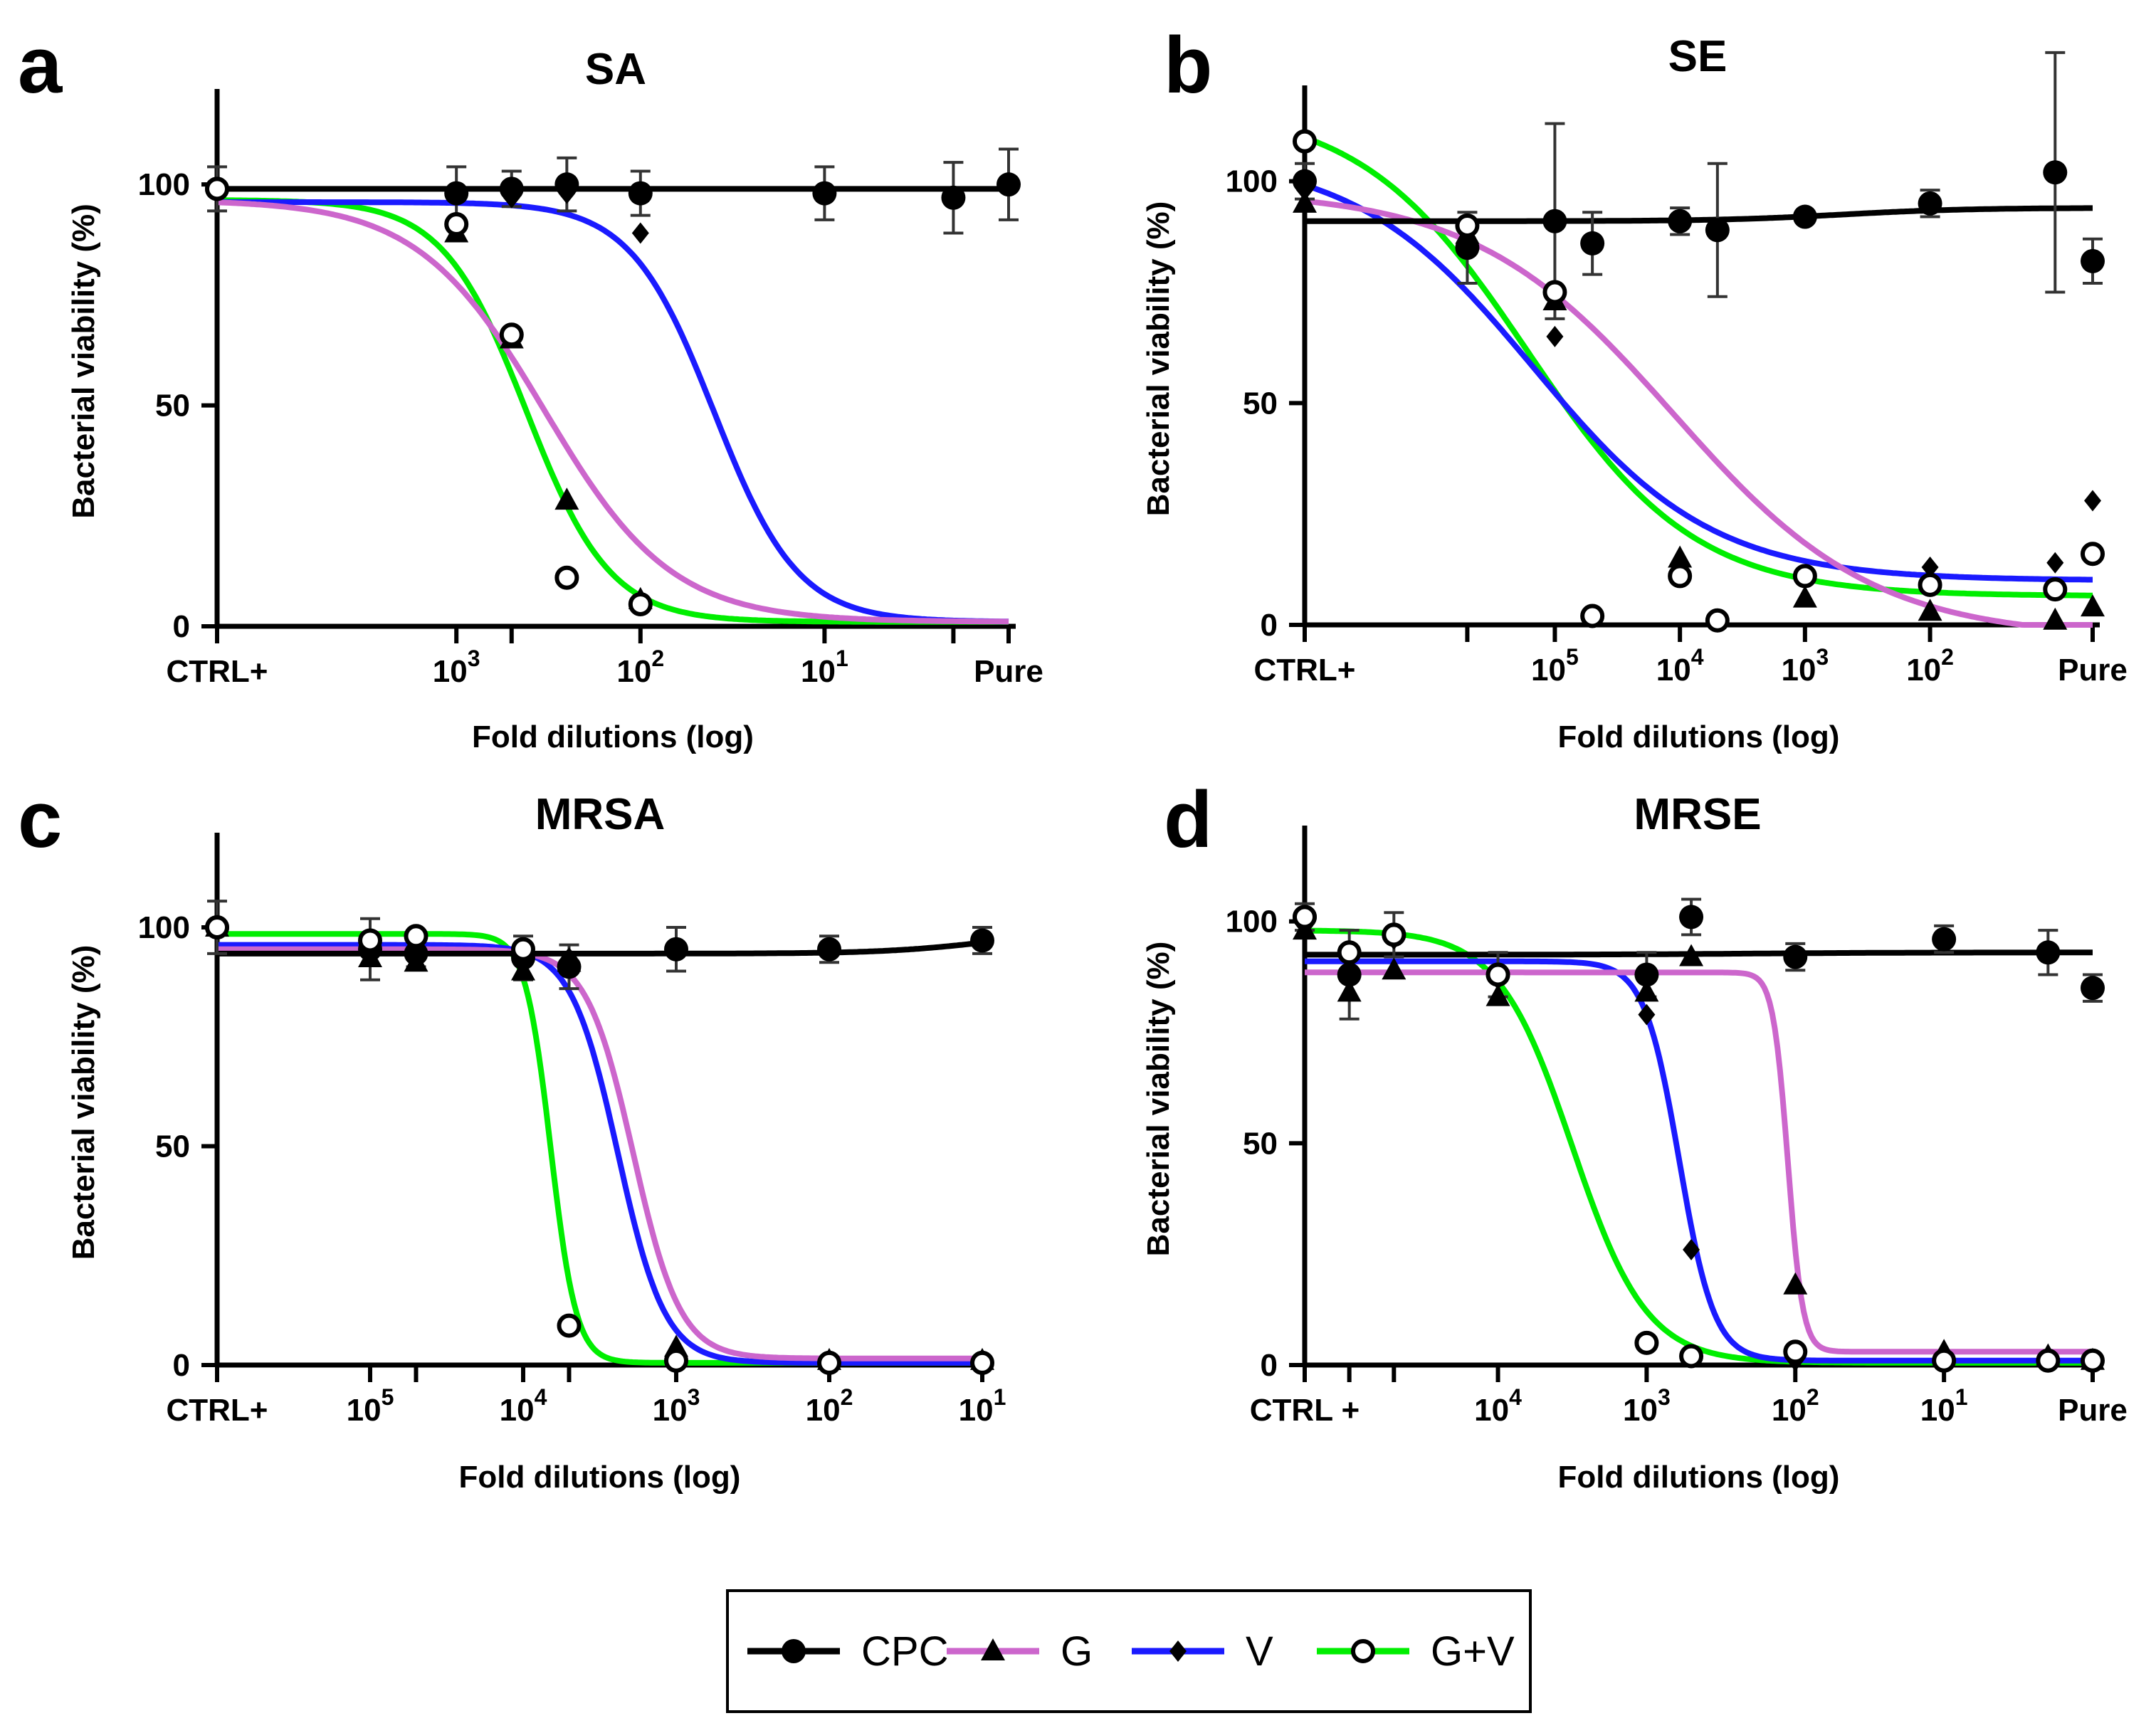 The image size is (2156, 1733). I want to click on legend-label: V, so click(1259, 1652).